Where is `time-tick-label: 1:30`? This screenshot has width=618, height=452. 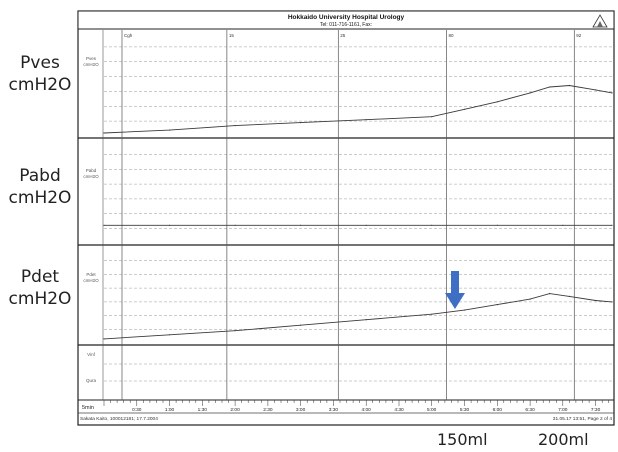
time-tick-label: 1:30 is located at coordinates (203, 410).